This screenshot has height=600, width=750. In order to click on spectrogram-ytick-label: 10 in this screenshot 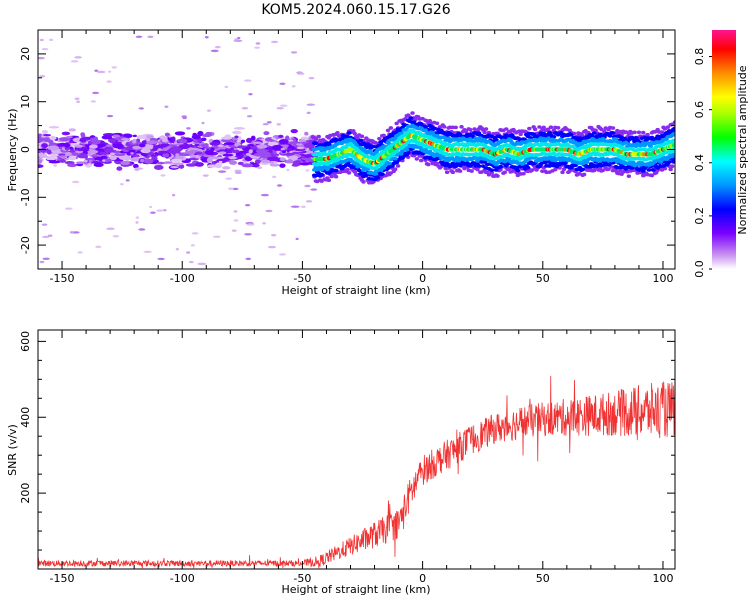, I will do `click(25, 102)`.